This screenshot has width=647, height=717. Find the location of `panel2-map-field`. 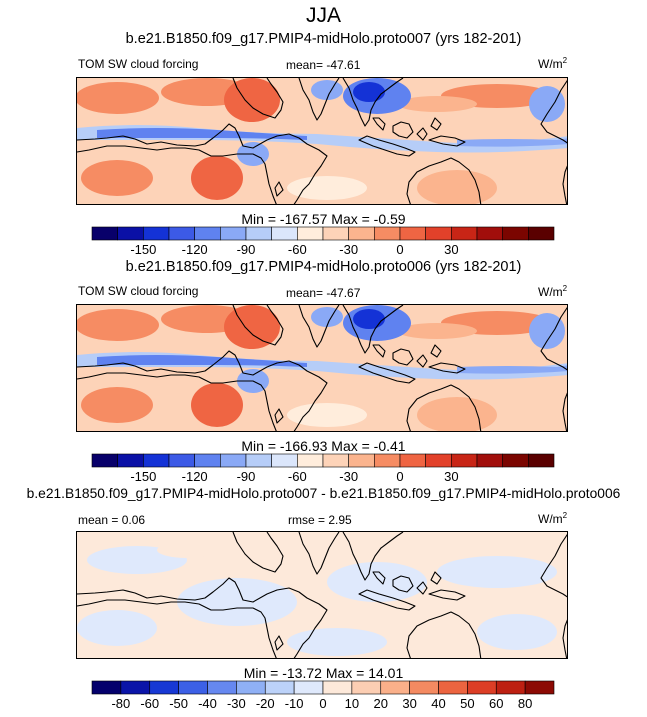

panel2-map-field is located at coordinates (322, 368).